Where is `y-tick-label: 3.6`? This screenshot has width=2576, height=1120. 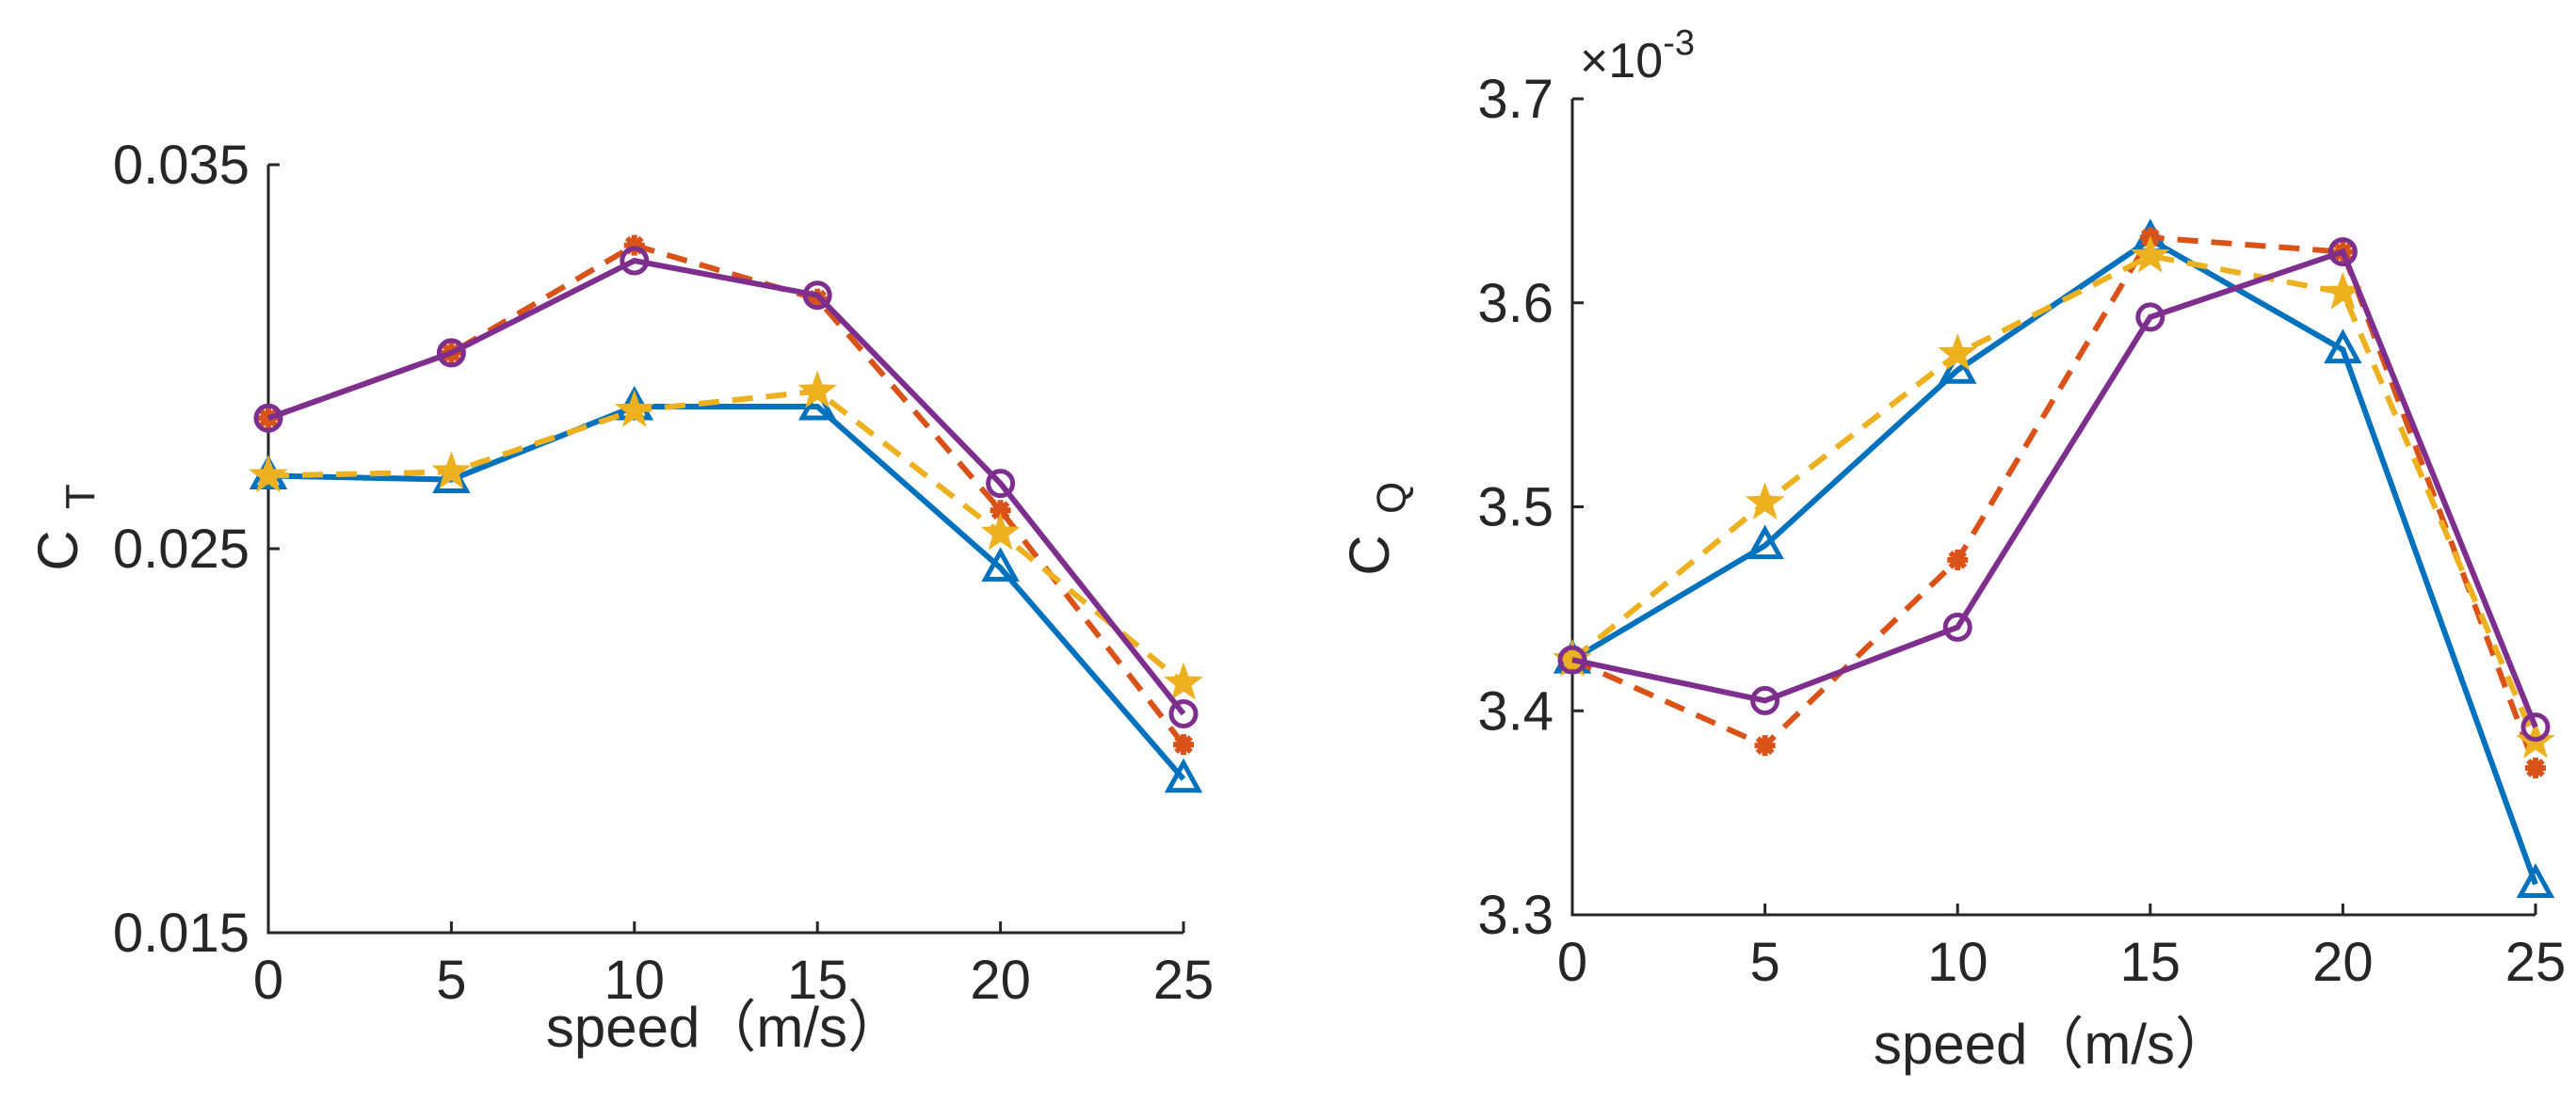 y-tick-label: 3.6 is located at coordinates (1515, 303).